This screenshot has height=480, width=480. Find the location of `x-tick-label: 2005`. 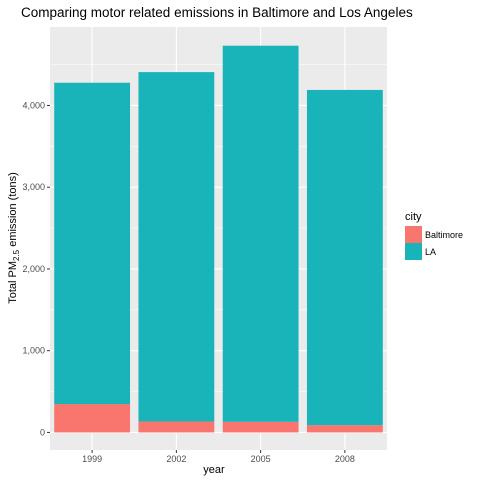

x-tick-label: 2005 is located at coordinates (261, 459).